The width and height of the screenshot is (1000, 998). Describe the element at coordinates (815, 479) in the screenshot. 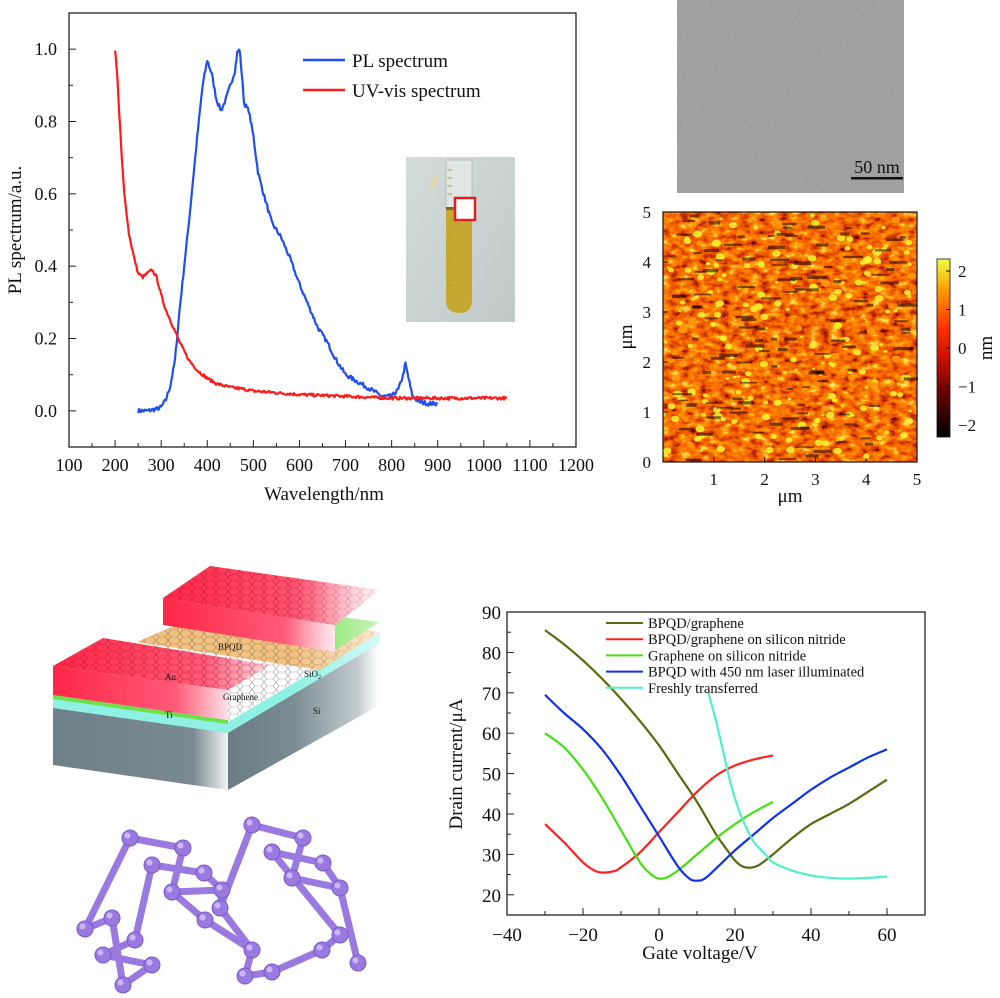

I see `afm-x-tick-label: 3` at that location.